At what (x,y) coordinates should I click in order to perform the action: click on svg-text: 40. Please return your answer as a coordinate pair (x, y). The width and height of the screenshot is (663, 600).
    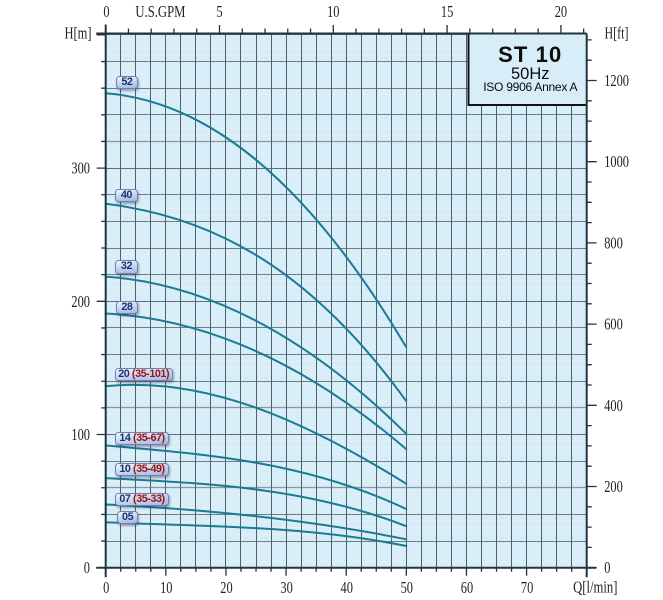
    Looking at the image, I should click on (347, 587).